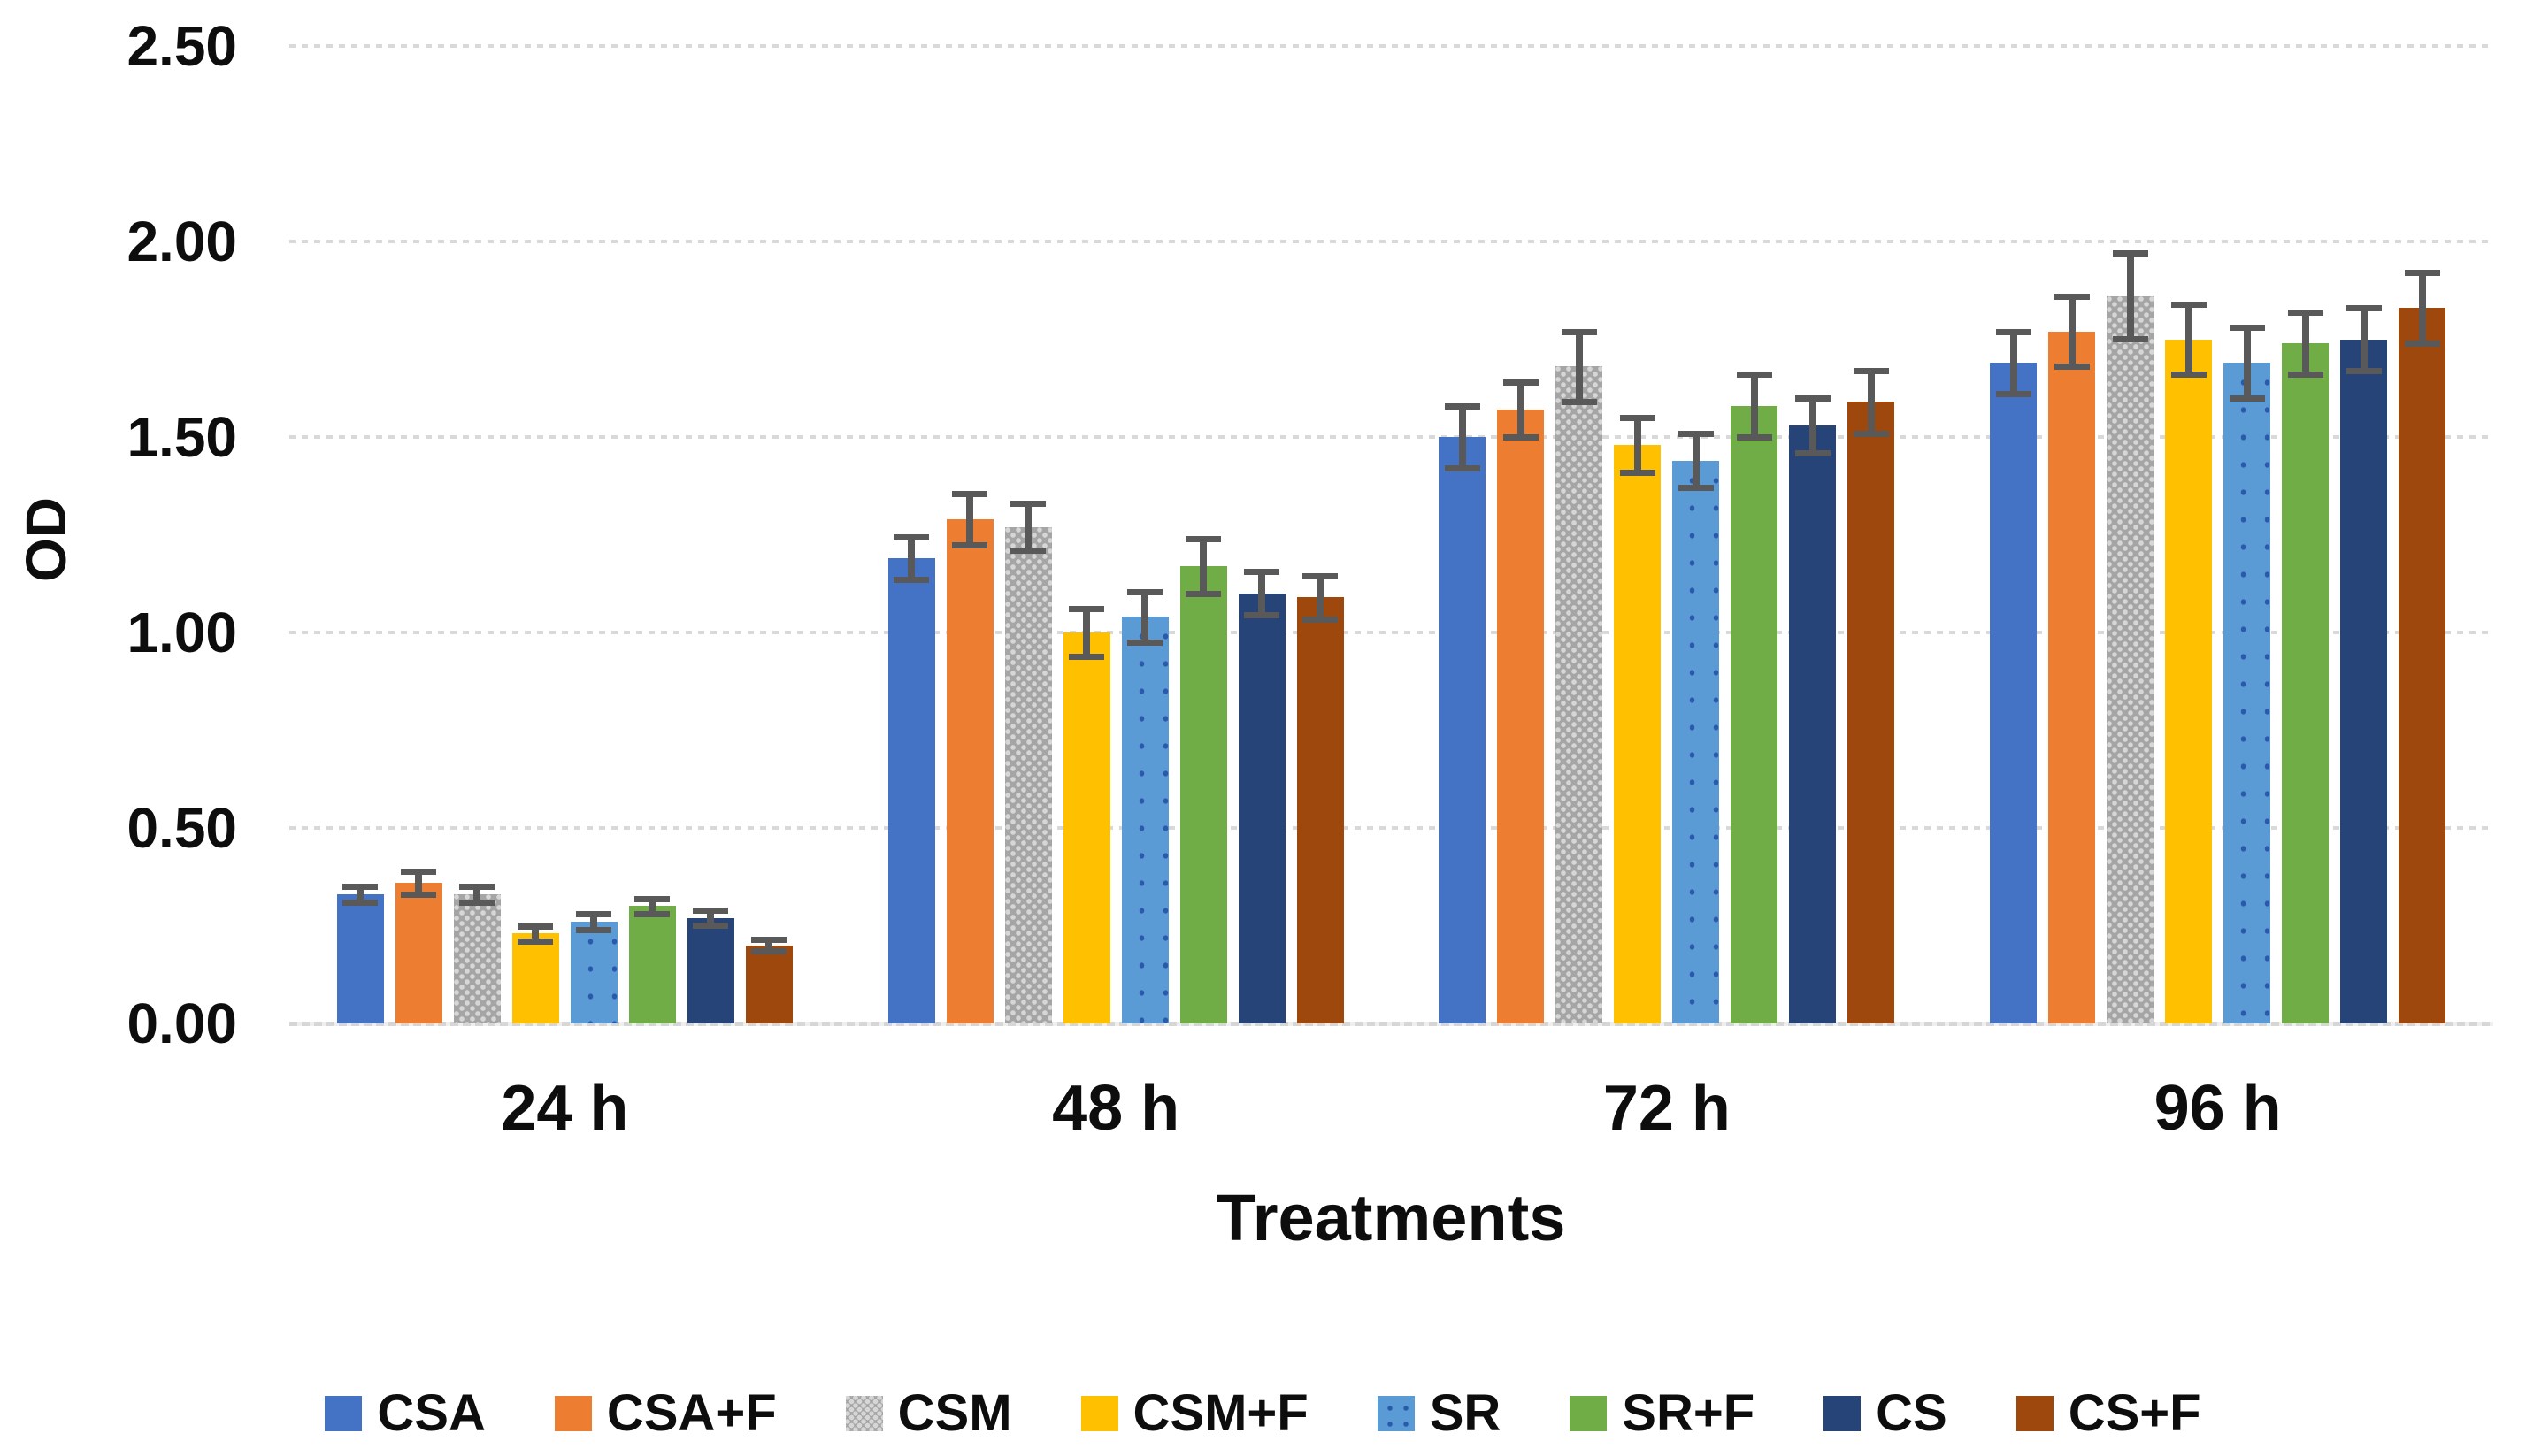  Describe the element at coordinates (1116, 1108) in the screenshot. I see `category-label-48h: 48 h` at that location.